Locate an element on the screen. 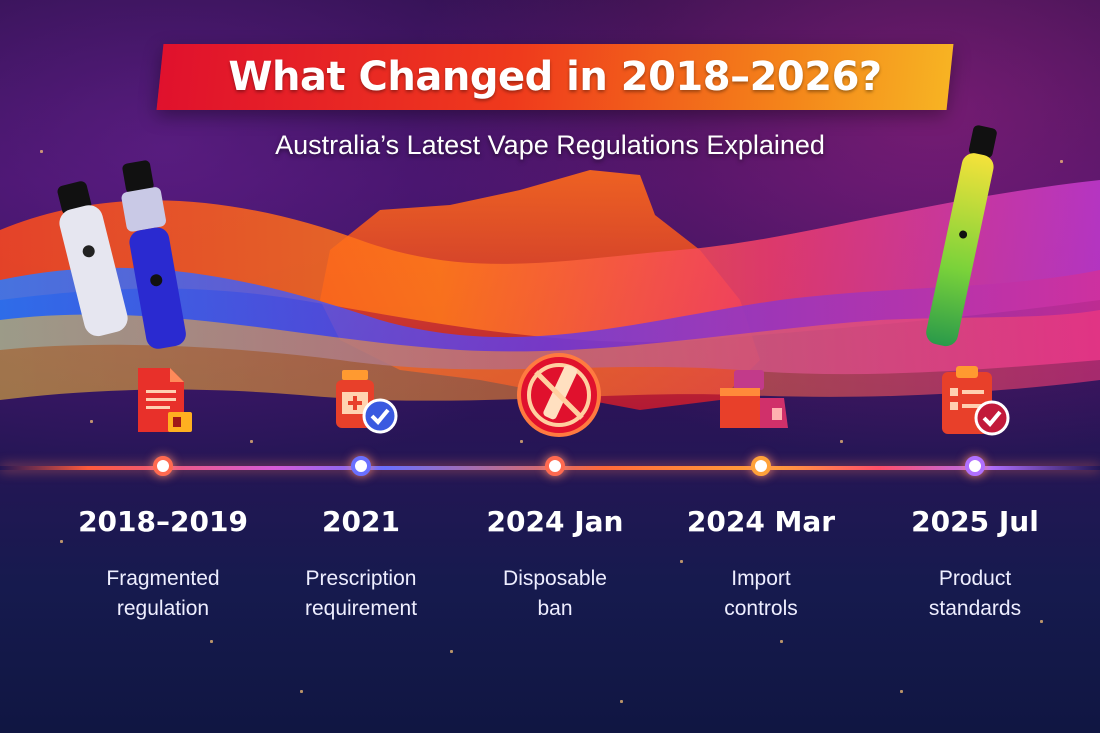 Image resolution: width=1100 pixels, height=733 pixels. stage-year: 2021 is located at coordinates (361, 521).